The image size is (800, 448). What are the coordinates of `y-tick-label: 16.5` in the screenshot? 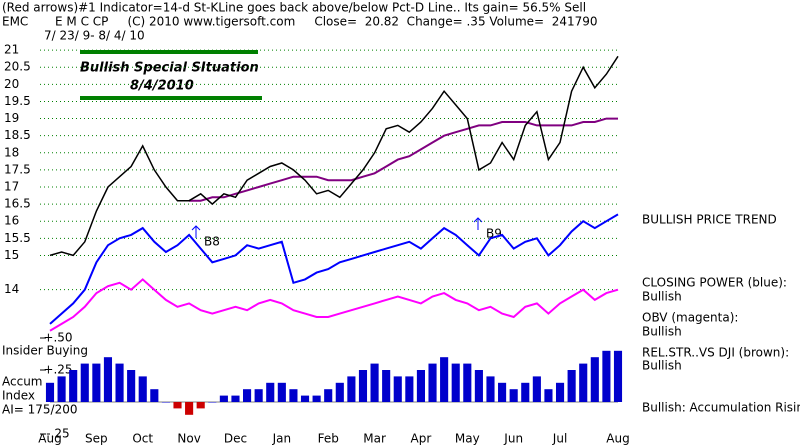 It's located at (17, 204).